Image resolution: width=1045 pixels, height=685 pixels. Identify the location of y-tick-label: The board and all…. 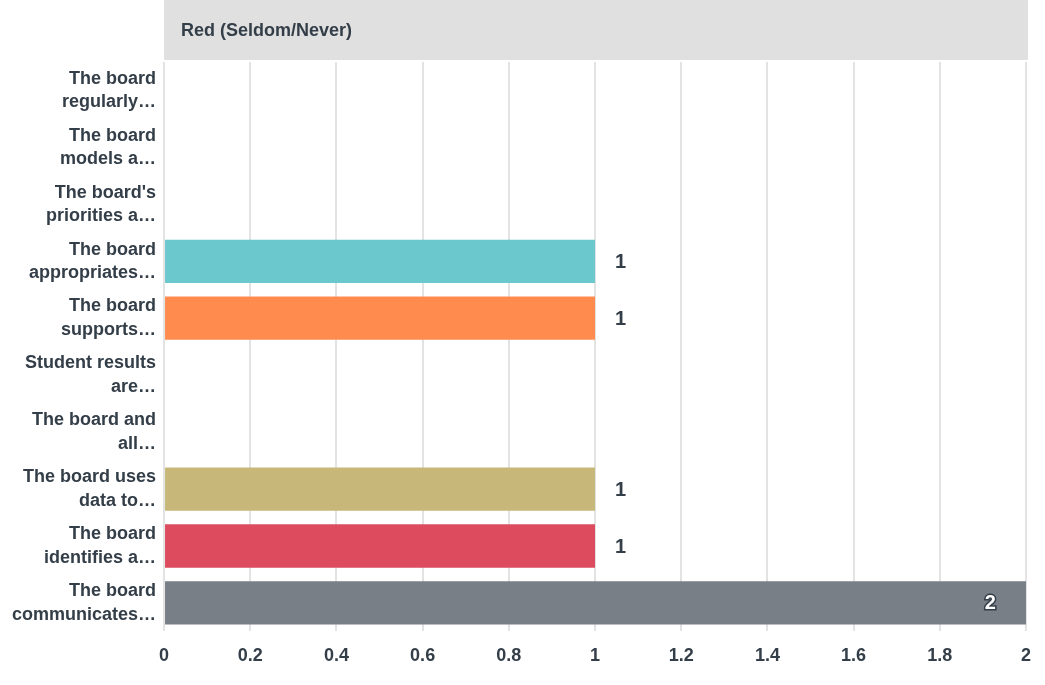
(94, 431).